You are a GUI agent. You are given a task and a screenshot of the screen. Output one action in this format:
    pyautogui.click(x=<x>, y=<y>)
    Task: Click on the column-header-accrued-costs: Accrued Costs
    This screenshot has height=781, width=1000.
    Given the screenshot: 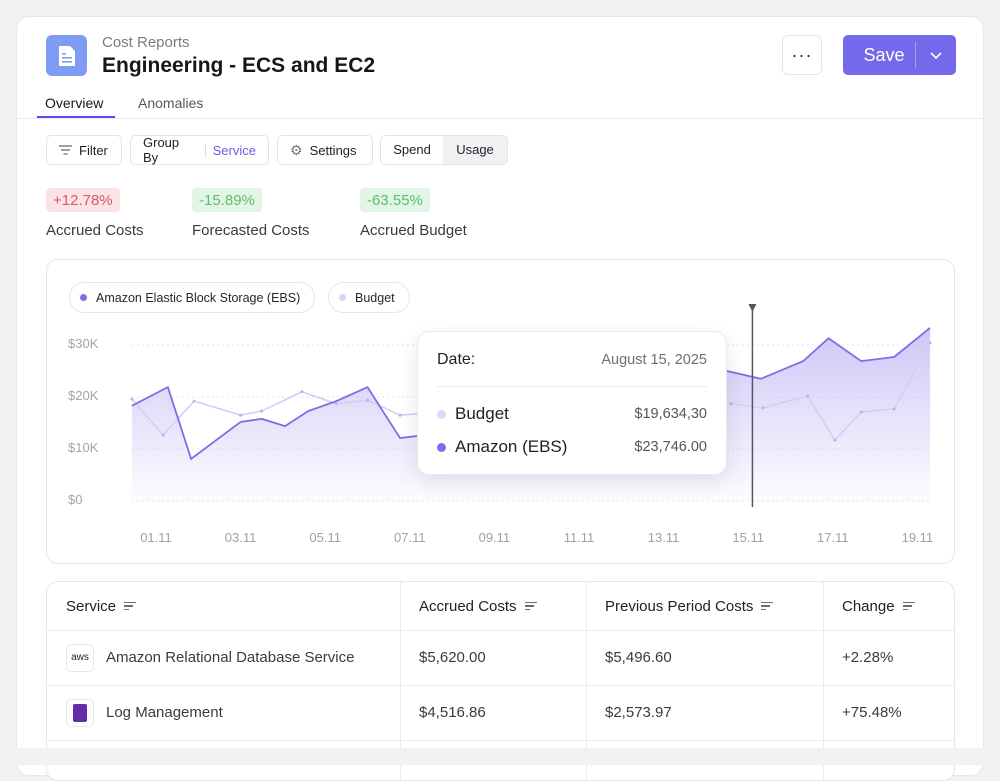 What is the action you would take?
    pyautogui.click(x=478, y=606)
    